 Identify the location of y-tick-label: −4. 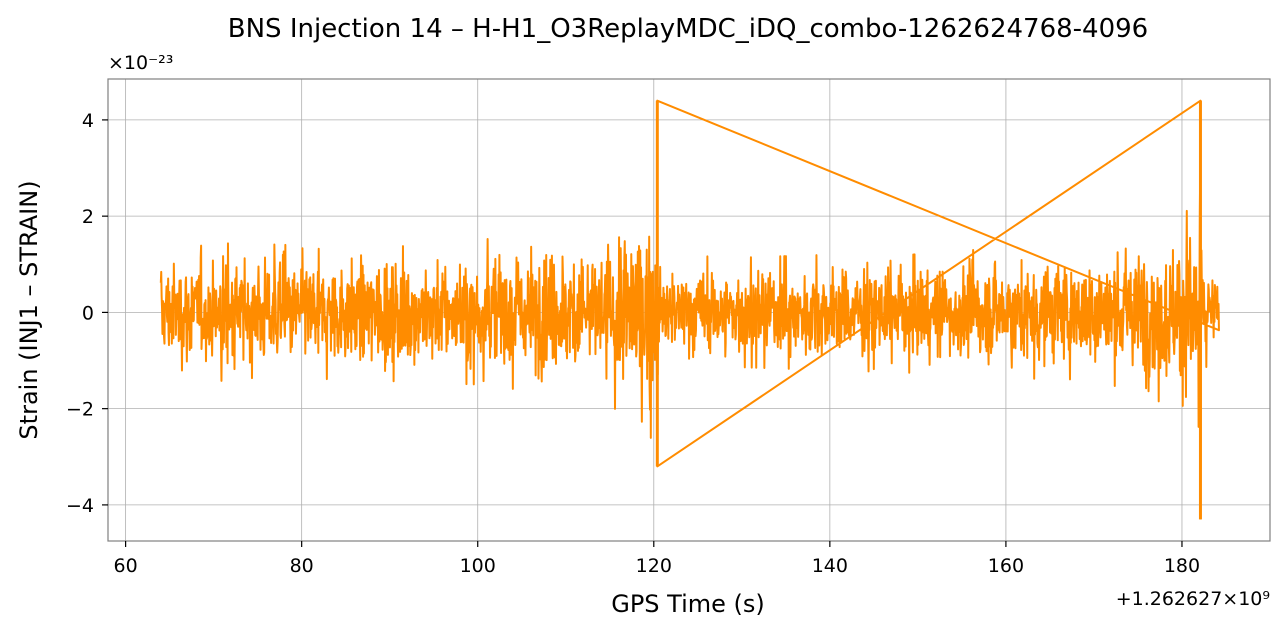
(80, 506).